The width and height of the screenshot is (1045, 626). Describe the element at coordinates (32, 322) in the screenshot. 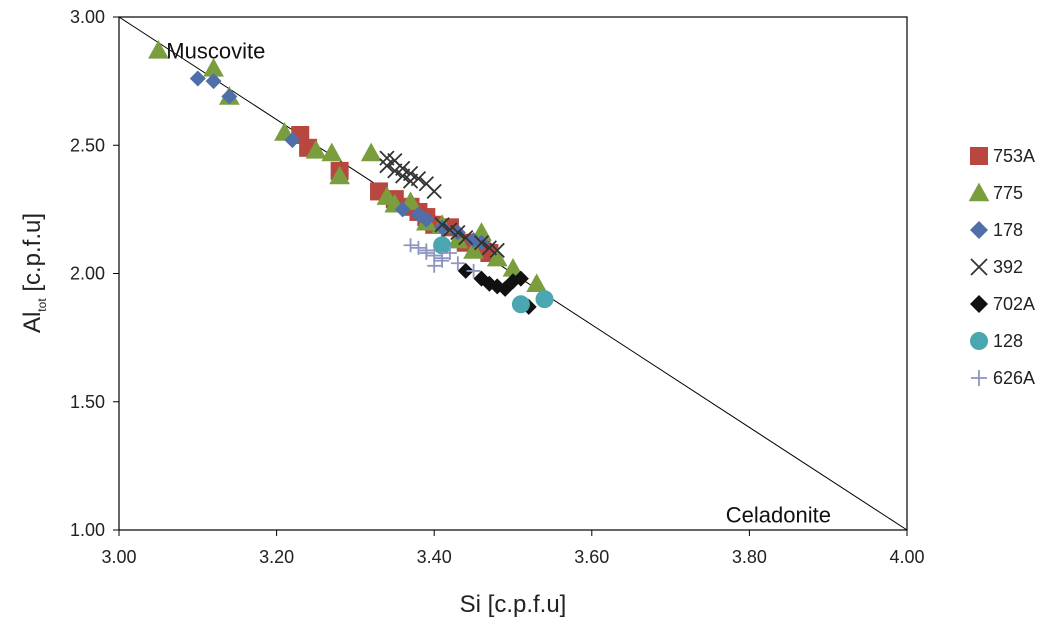

I see `y-axis-title-main: Al` at that location.